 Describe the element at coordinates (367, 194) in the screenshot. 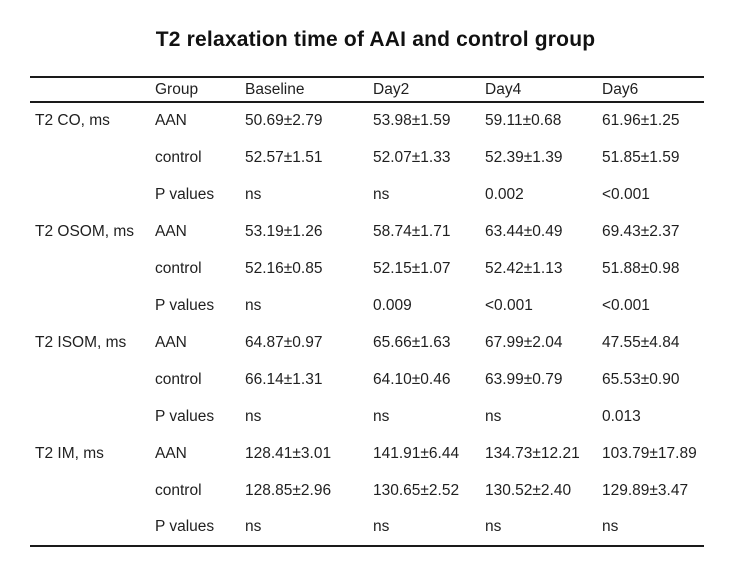

I see `table-row: P values ns ns 0.002 <0.001` at that location.